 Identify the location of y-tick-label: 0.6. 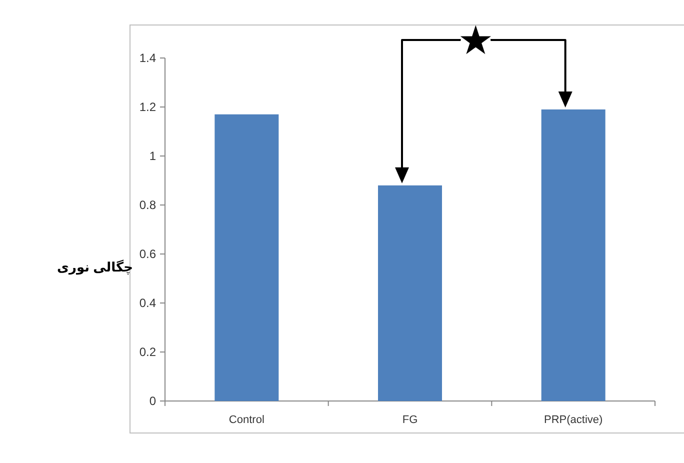
(147, 254).